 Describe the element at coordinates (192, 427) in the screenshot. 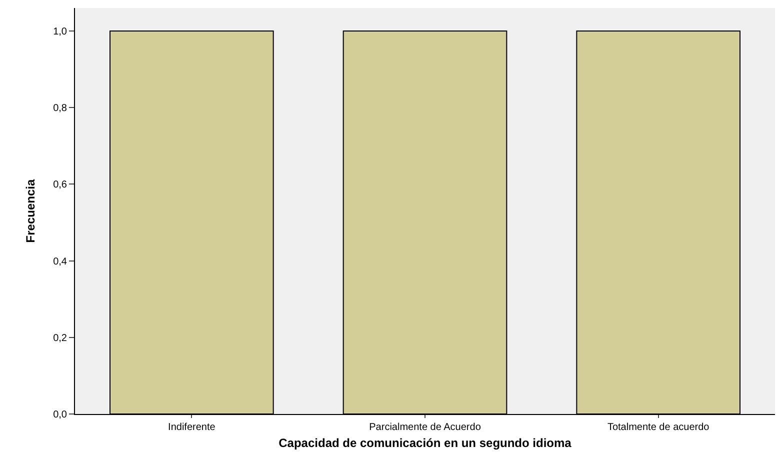

I see `x-tick-label: Indiferente` at that location.